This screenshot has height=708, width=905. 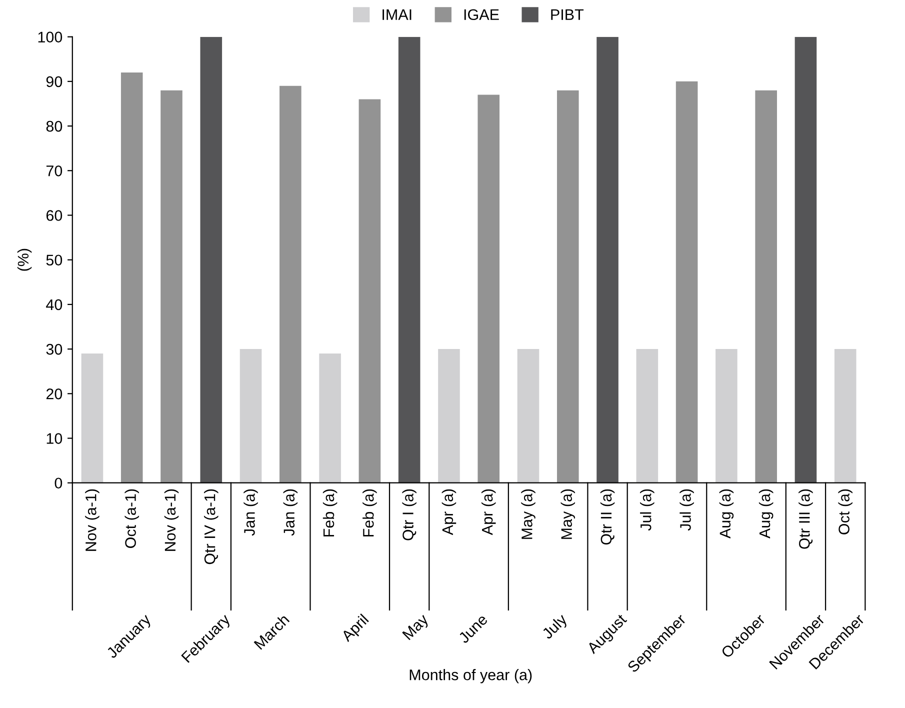 I want to click on x-tick-label: Qtr IV (a-1), so click(x=211, y=526).